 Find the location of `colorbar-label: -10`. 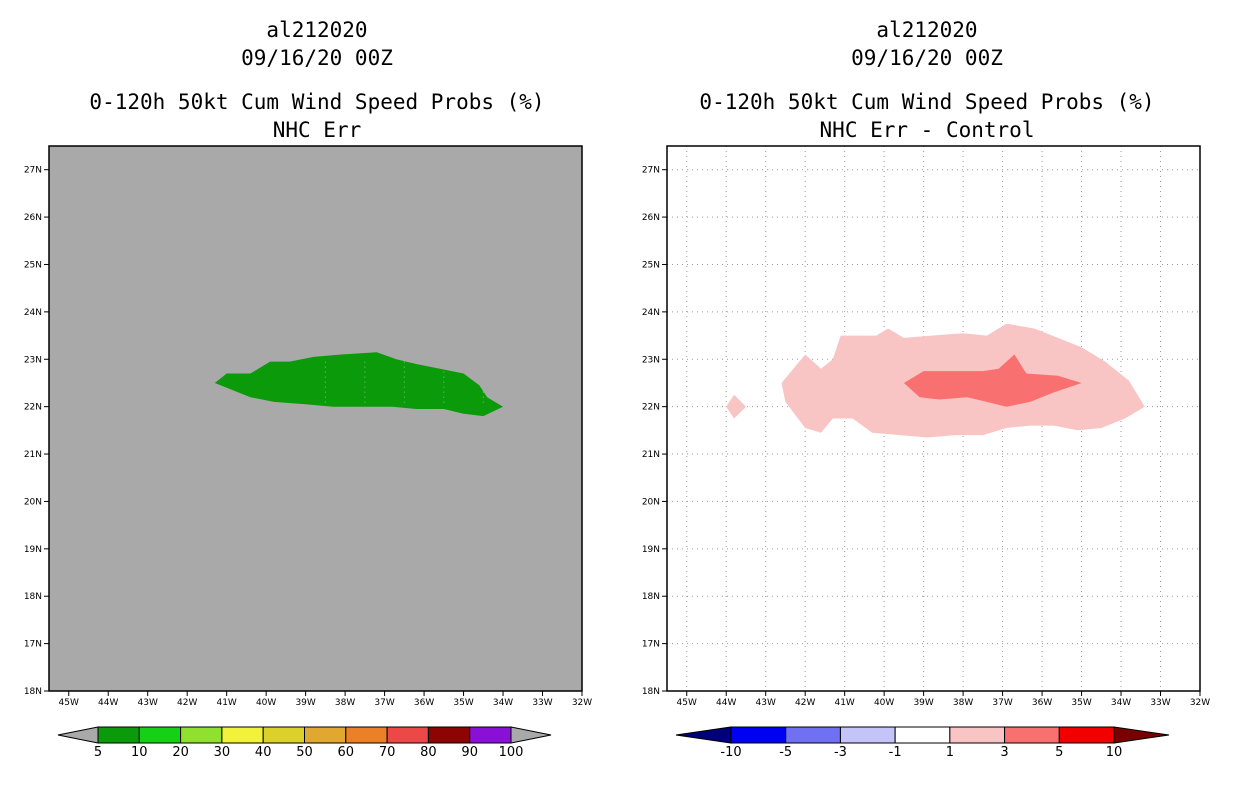

colorbar-label: -10 is located at coordinates (730, 752).